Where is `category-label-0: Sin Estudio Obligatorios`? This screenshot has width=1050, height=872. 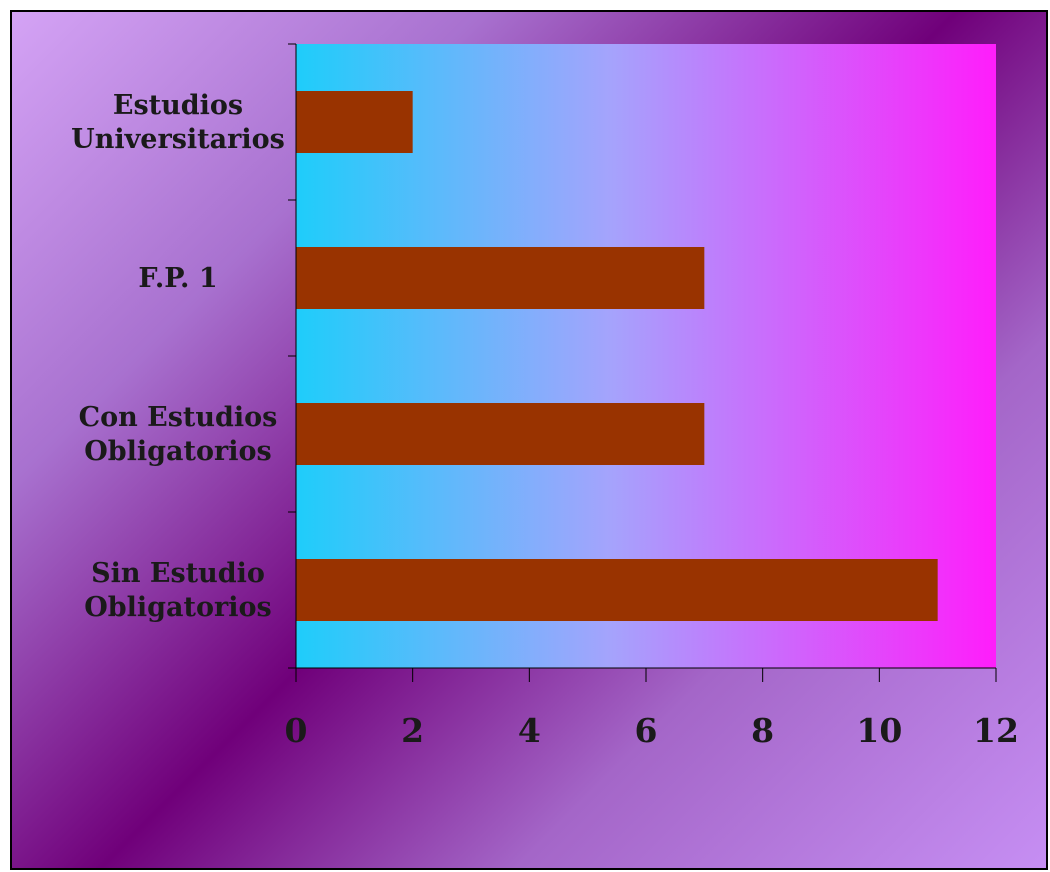 category-label-0: Sin Estudio Obligatorios is located at coordinates (177, 590).